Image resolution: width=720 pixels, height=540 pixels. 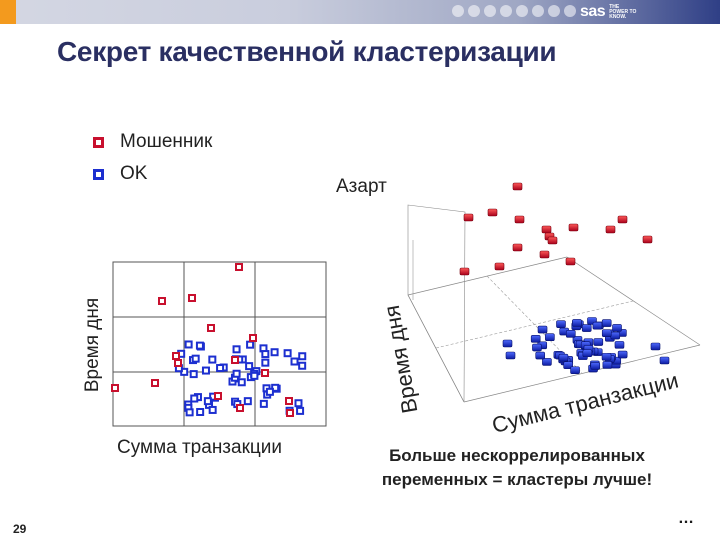 I want to click on page-number: 29, so click(x=20, y=529).